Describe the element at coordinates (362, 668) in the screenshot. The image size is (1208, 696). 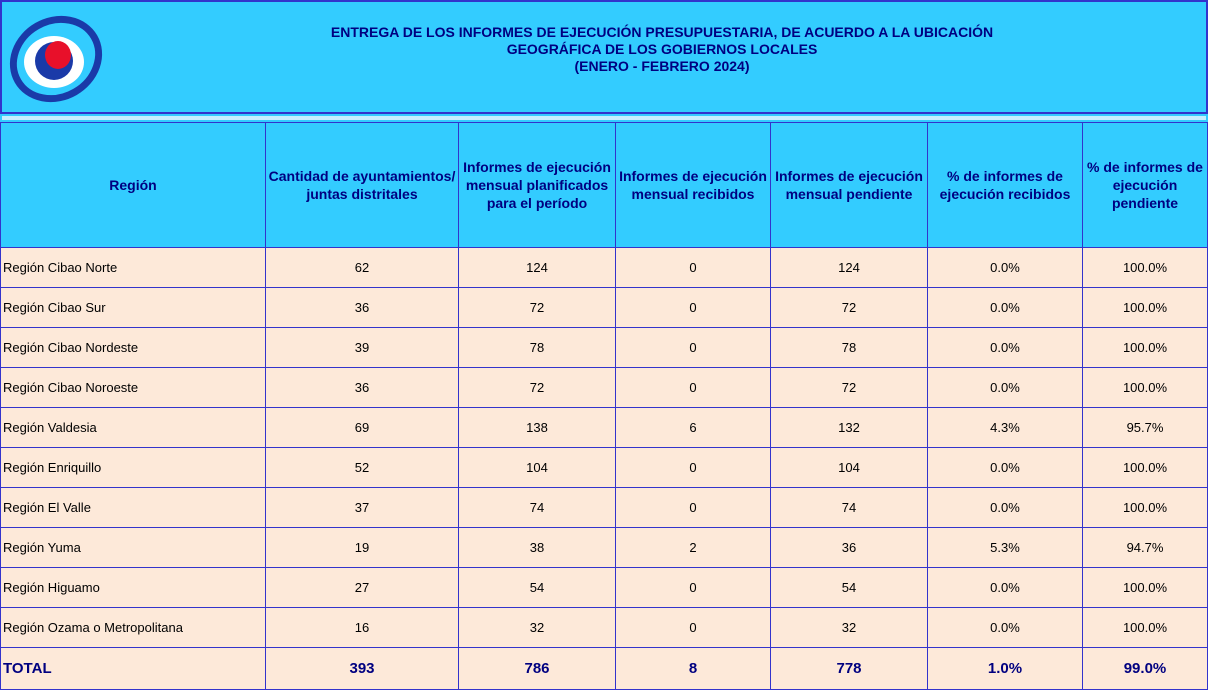
I see `total-cell: 393` at that location.